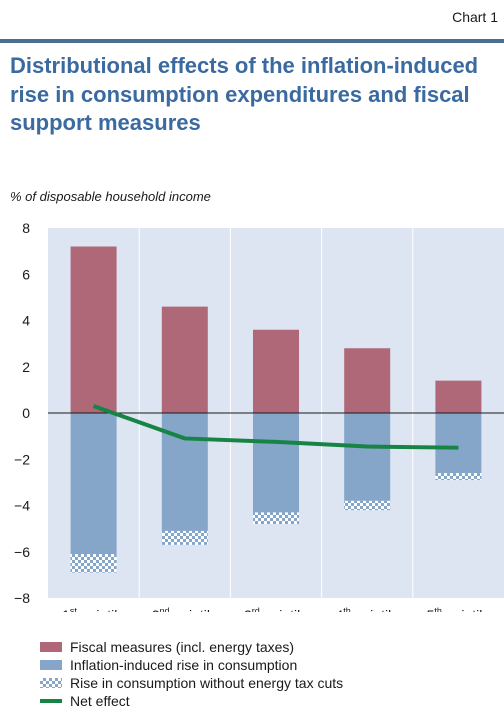  I want to click on legend-item-net-effect: Net effect, so click(191, 701).